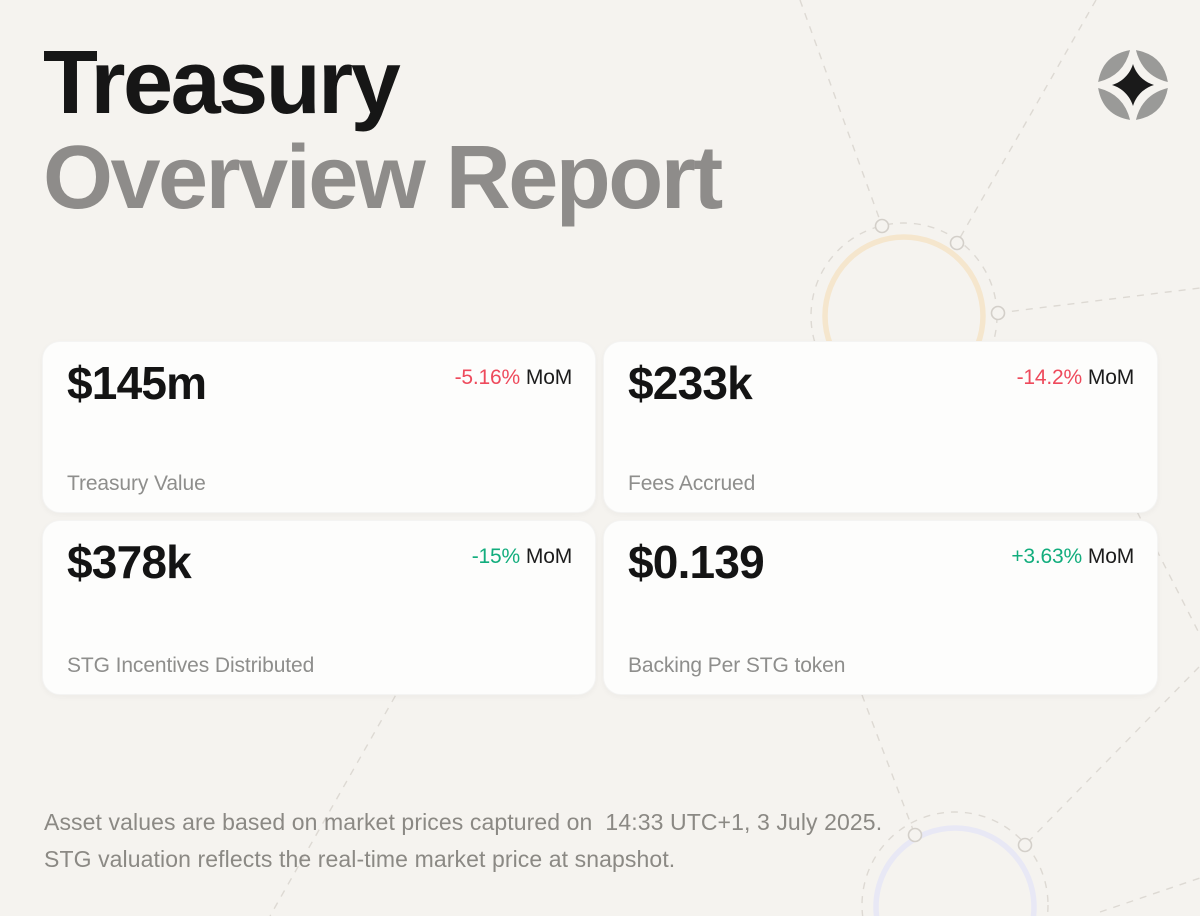 The height and width of the screenshot is (916, 1200). What do you see at coordinates (191, 665) in the screenshot?
I see `stat-label: STG Incentives Distributed` at bounding box center [191, 665].